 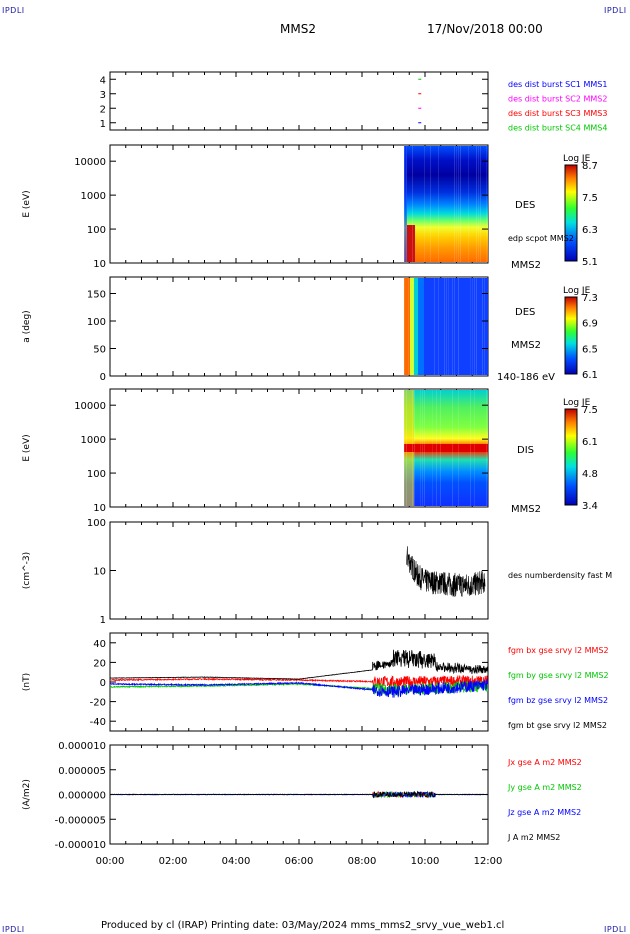 What do you see at coordinates (99, 663) in the screenshot?
I see `y-tick-label: 20` at bounding box center [99, 663].